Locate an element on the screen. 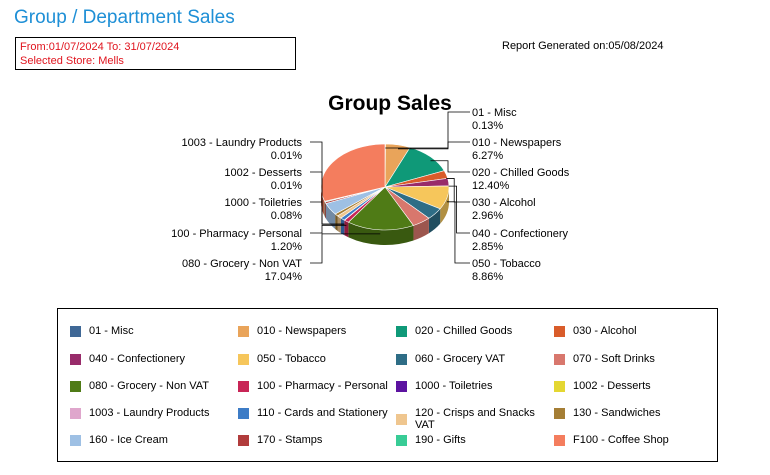 The width and height of the screenshot is (770, 475). legend-label: 1003 - Laundry Products is located at coordinates (149, 413).